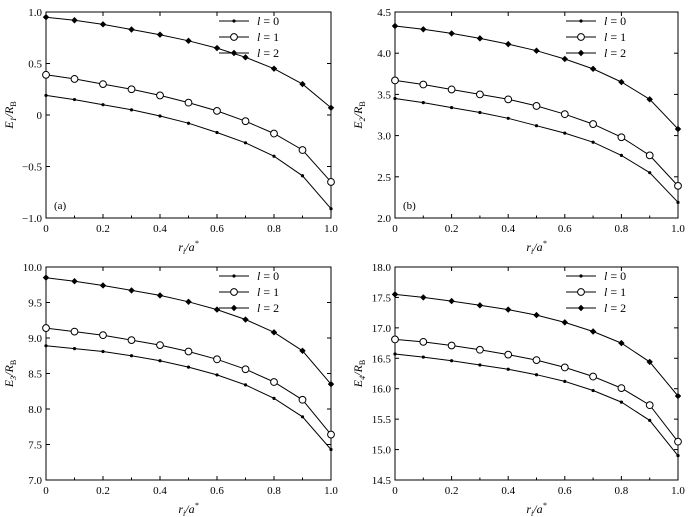 This screenshot has width=697, height=517. Describe the element at coordinates (508, 491) in the screenshot. I see `x-tick-label: 0.4` at that location.